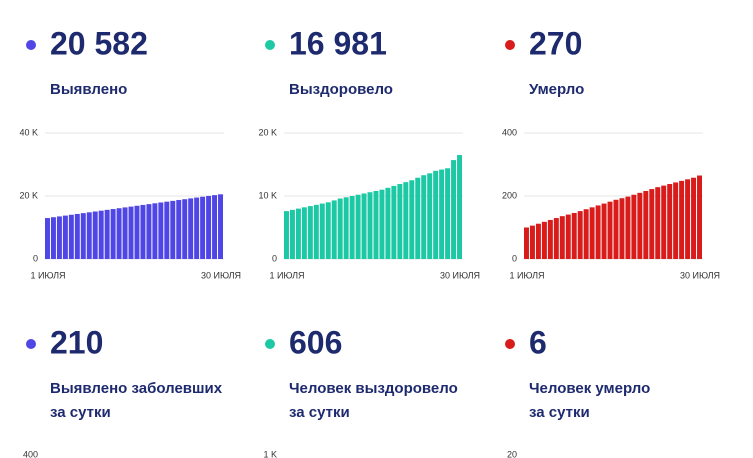  I want to click on stat-value: 20 582, so click(99, 43).